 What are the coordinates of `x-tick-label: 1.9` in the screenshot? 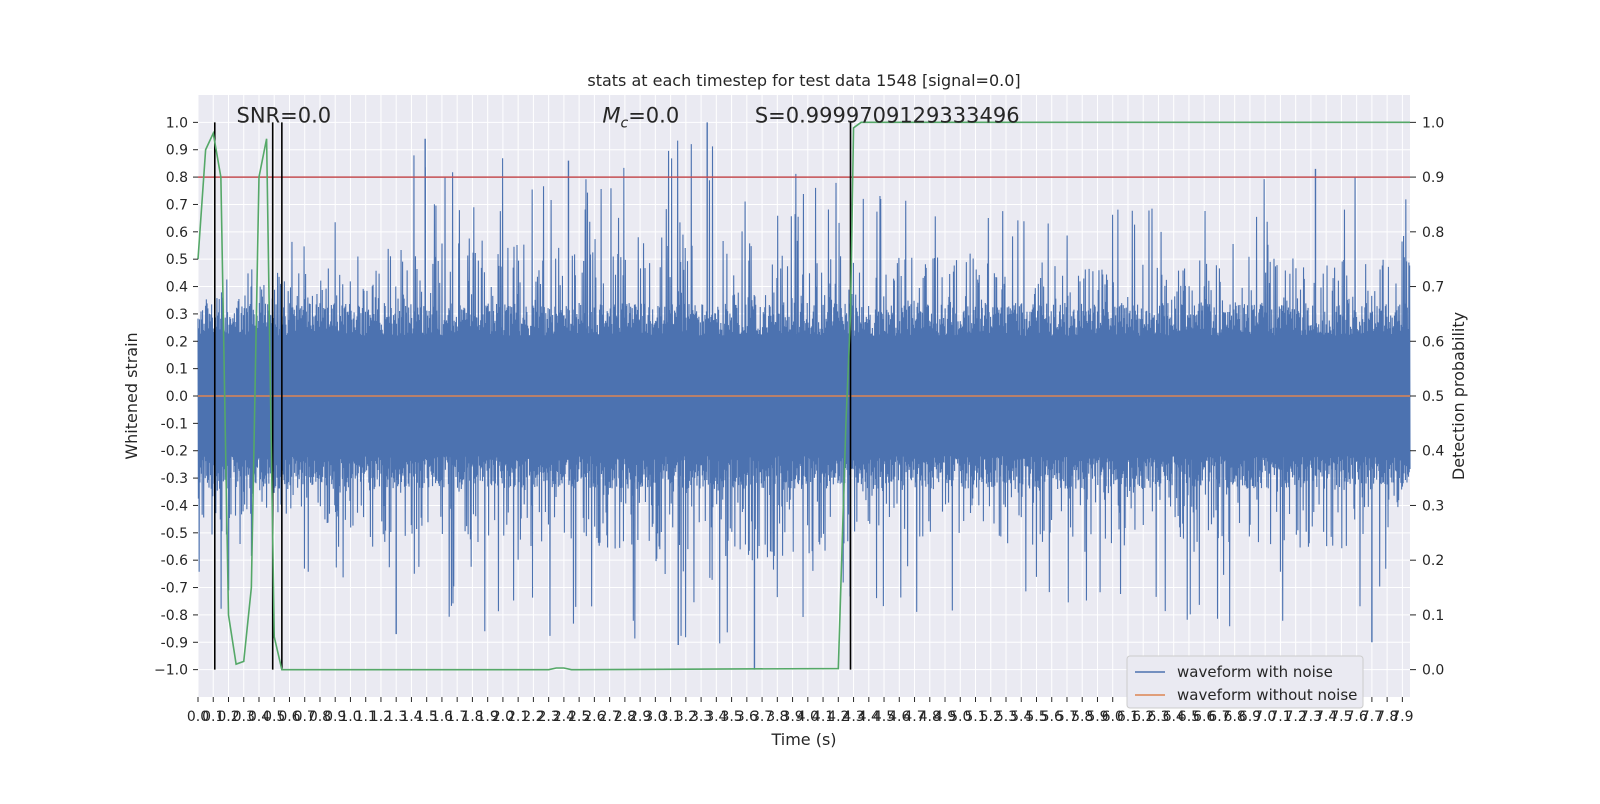 It's located at (488, 717).